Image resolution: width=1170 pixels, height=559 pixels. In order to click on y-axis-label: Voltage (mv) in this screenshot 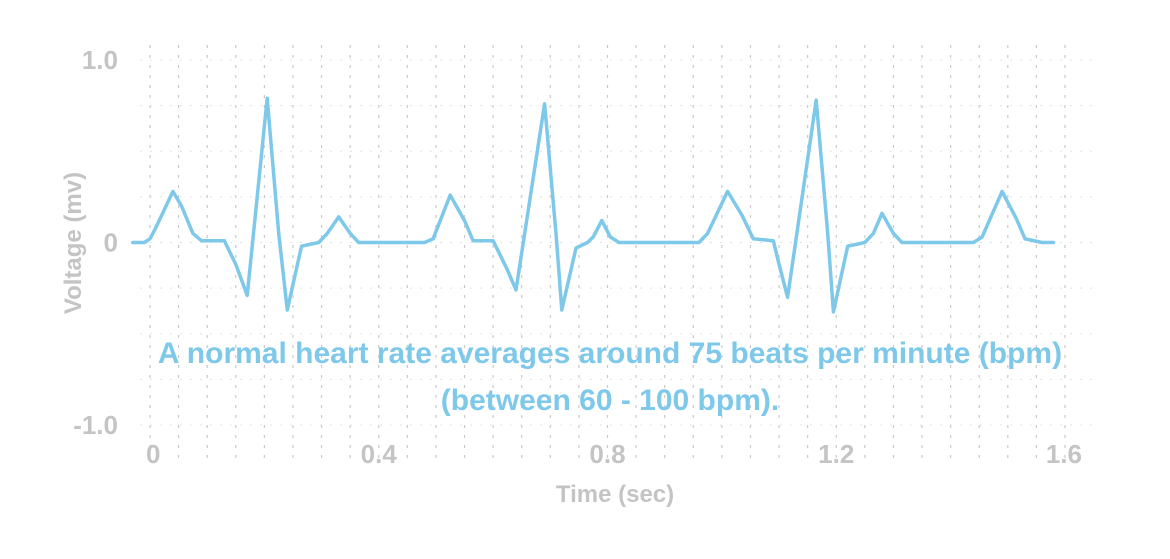, I will do `click(73, 243)`.